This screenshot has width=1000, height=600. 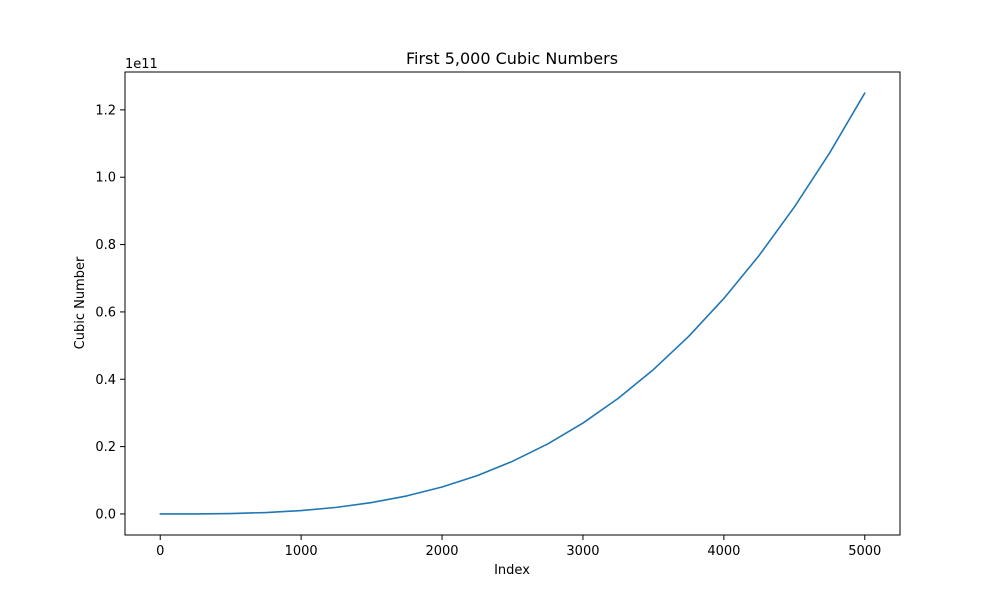 What do you see at coordinates (105, 447) in the screenshot?
I see `y-tick-label: 0.2` at bounding box center [105, 447].